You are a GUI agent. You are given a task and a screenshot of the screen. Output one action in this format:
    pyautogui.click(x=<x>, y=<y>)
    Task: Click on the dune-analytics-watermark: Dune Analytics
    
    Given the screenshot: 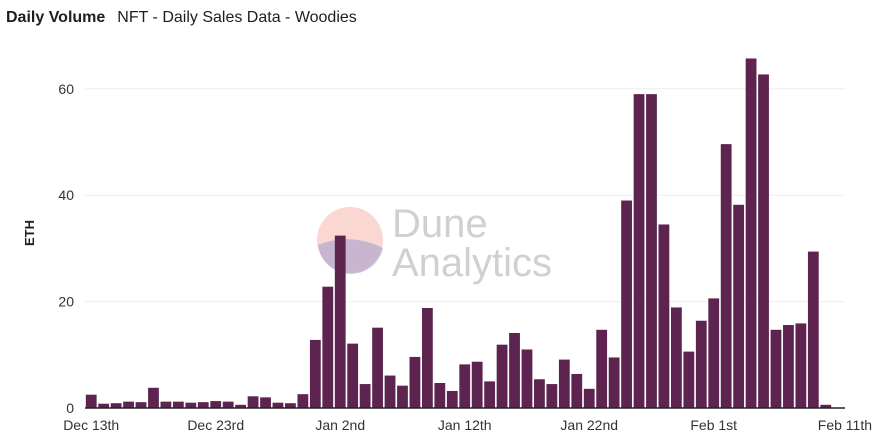 What is the action you would take?
    pyautogui.click(x=434, y=243)
    